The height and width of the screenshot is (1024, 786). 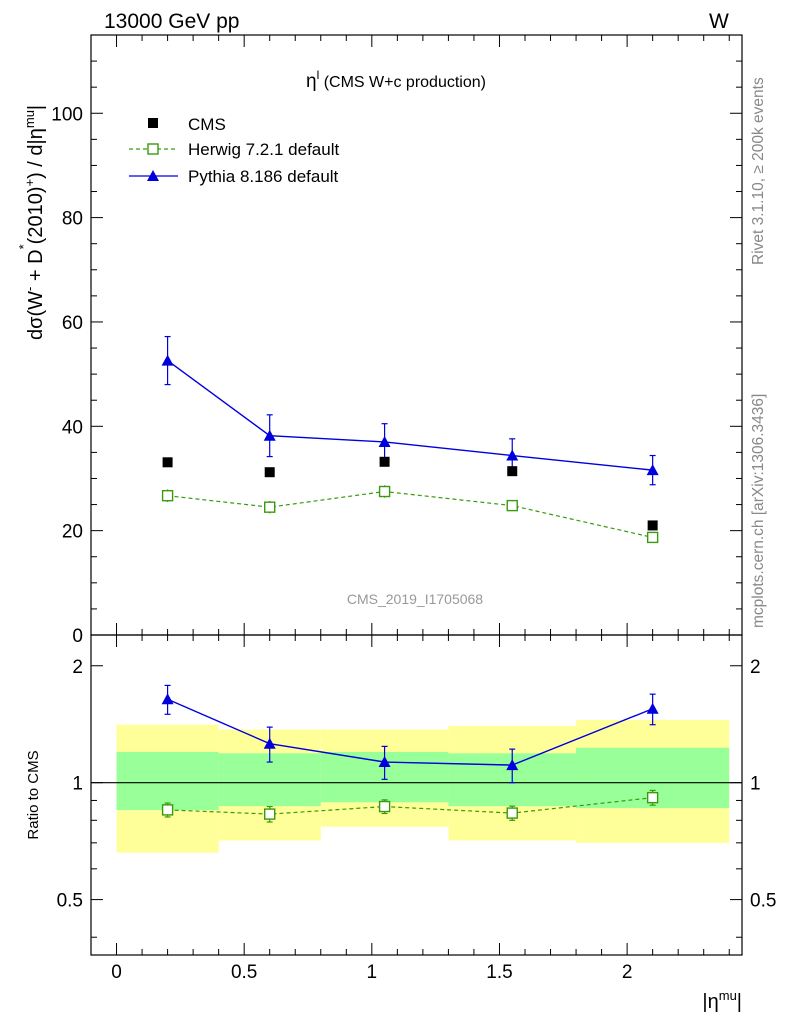 What do you see at coordinates (244, 972) in the screenshot?
I see `x-tick-label: 0.5` at bounding box center [244, 972].